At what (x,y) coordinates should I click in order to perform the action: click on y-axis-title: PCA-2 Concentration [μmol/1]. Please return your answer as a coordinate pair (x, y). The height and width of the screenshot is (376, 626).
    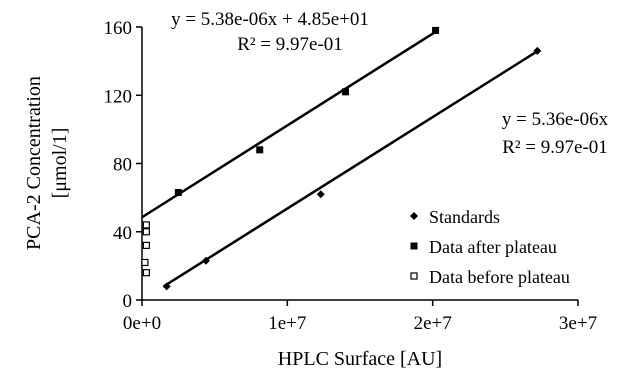
    Looking at the image, I should click on (47, 163).